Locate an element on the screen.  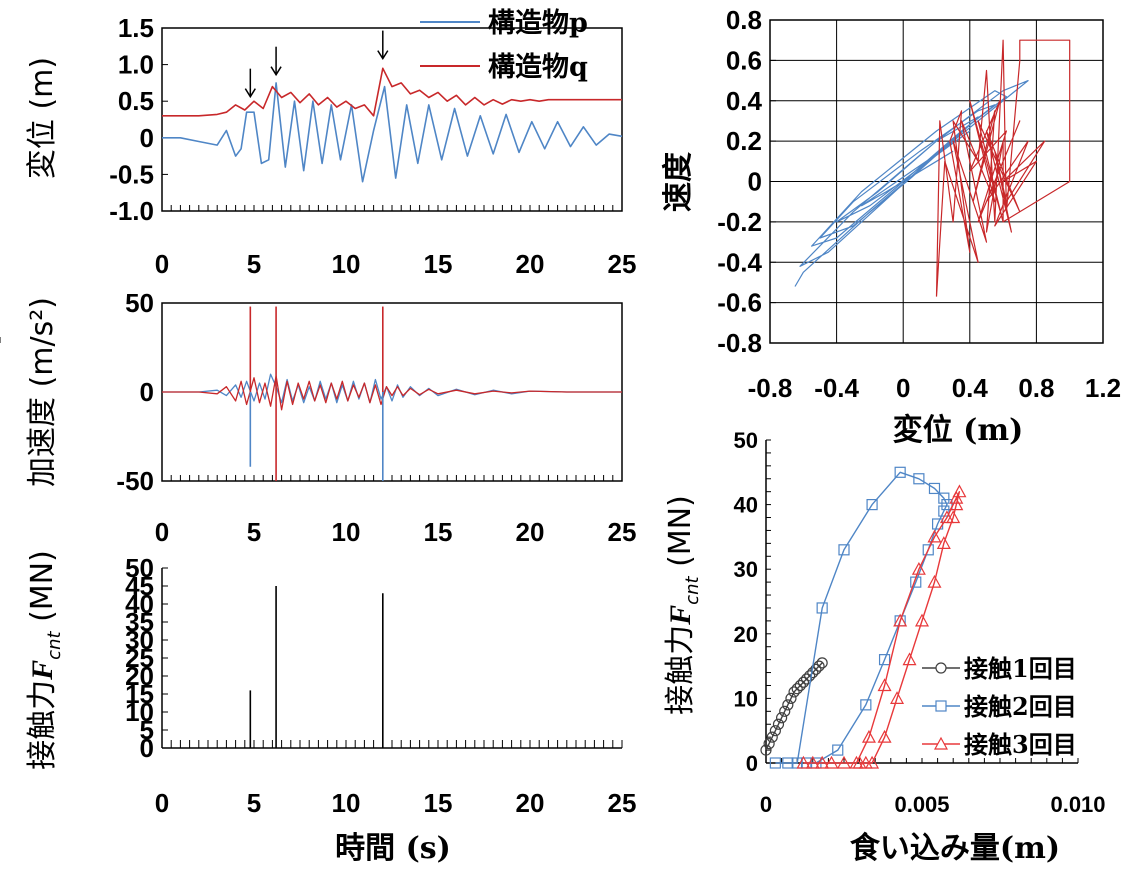
x-tick-label: 1.2 is located at coordinates (1103, 388).